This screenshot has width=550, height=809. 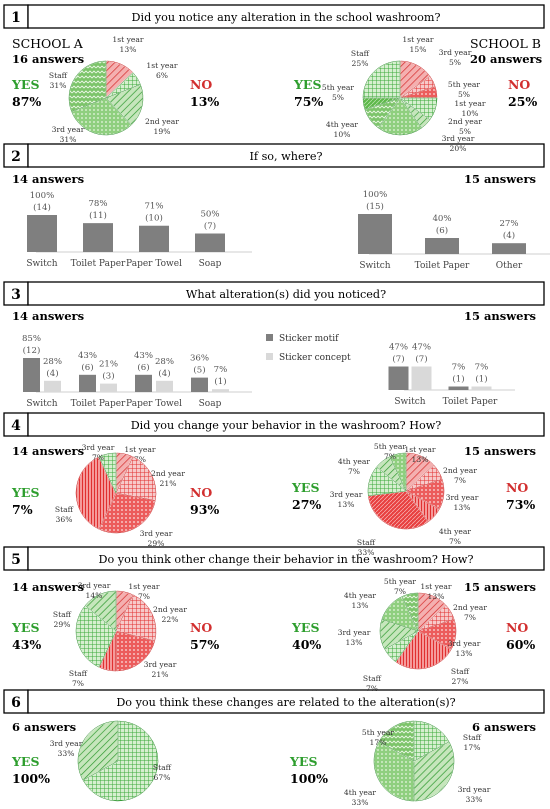 I want to click on answers-count: 20 answers, so click(x=506, y=59).